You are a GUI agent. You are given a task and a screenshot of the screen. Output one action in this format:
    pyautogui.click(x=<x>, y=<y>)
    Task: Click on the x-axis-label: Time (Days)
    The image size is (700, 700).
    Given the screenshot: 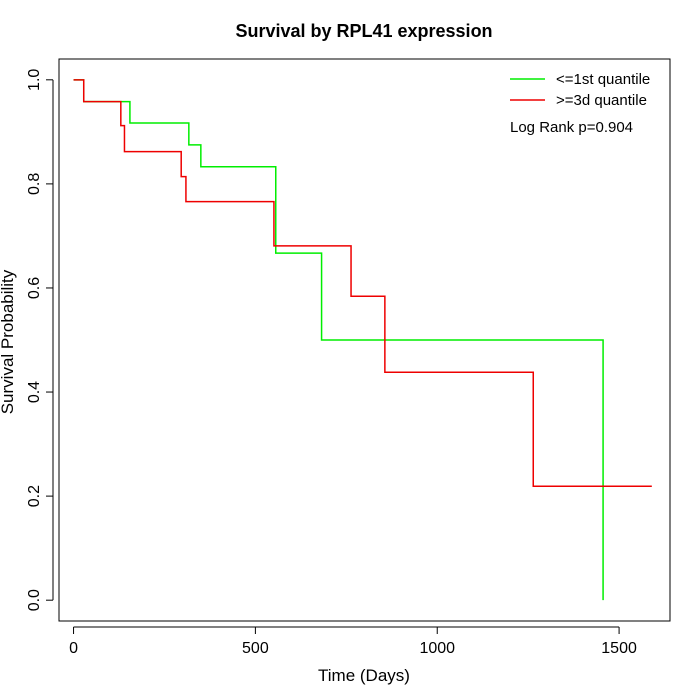 What is the action you would take?
    pyautogui.click(x=364, y=675)
    